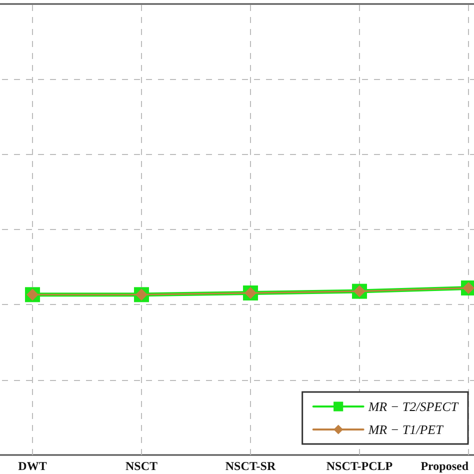  What do you see at coordinates (141, 466) in the screenshot?
I see `x-tick-label: NSCT` at bounding box center [141, 466].